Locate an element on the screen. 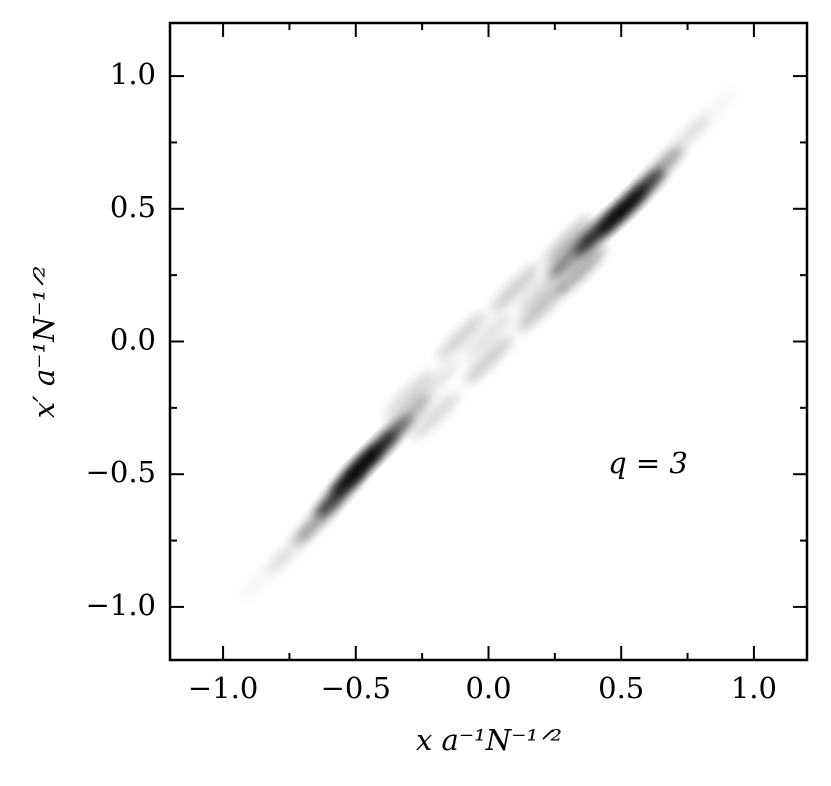 The height and width of the screenshot is (786, 831). y-tick-label: −0.5 is located at coordinates (121, 472).